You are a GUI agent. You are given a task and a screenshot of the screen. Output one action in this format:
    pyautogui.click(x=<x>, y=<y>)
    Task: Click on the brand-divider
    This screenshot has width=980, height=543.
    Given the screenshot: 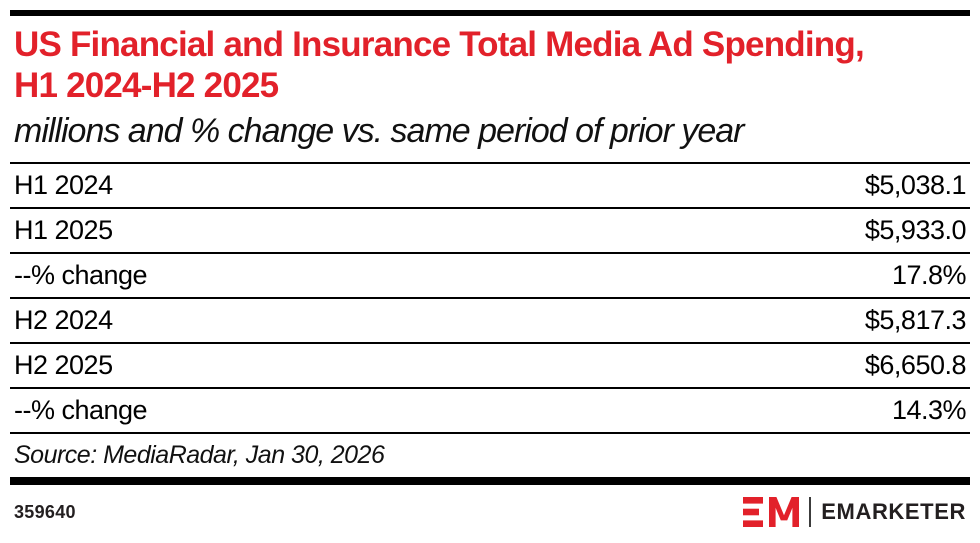 What is the action you would take?
    pyautogui.click(x=810, y=512)
    